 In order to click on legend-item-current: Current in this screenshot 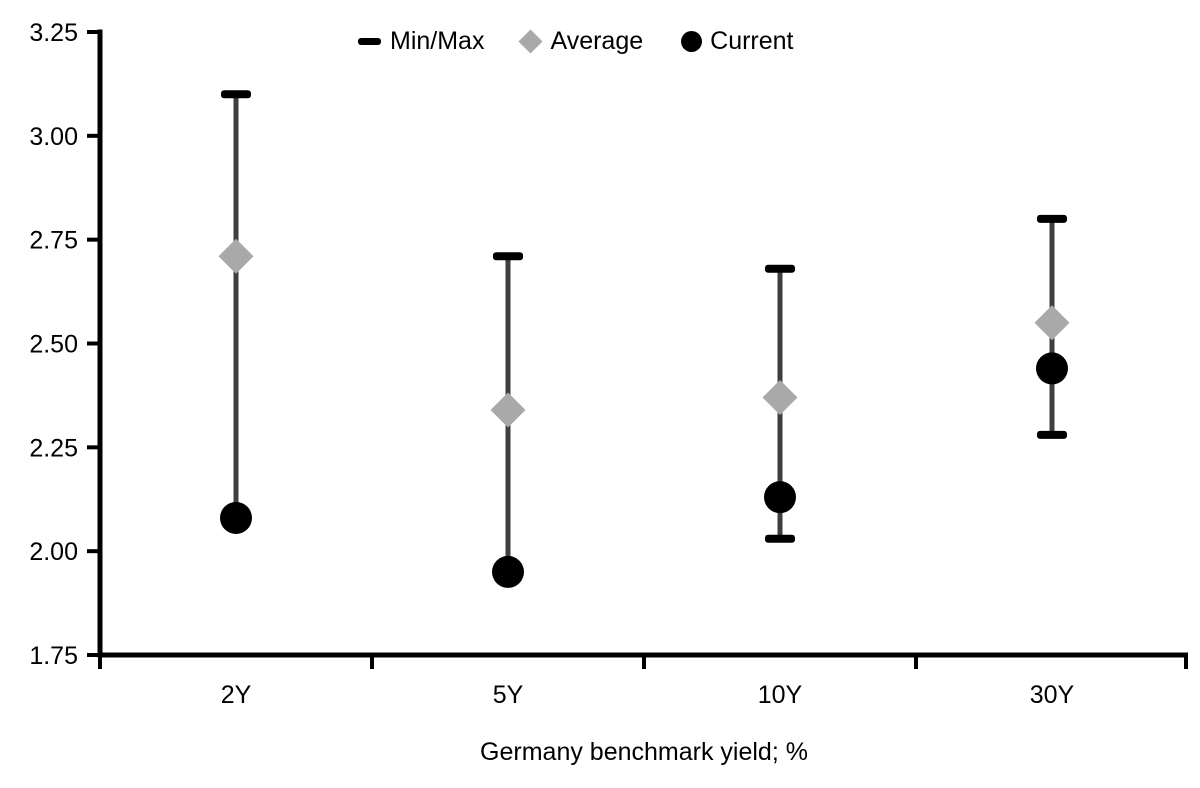, I will do `click(737, 41)`.